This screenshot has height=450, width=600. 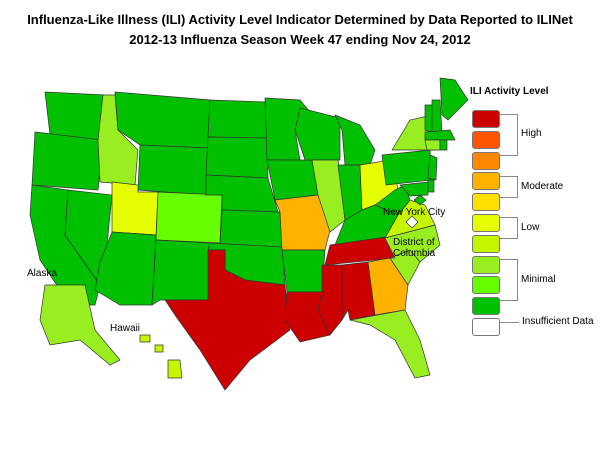 I want to click on marker-NYC, so click(x=420, y=200).